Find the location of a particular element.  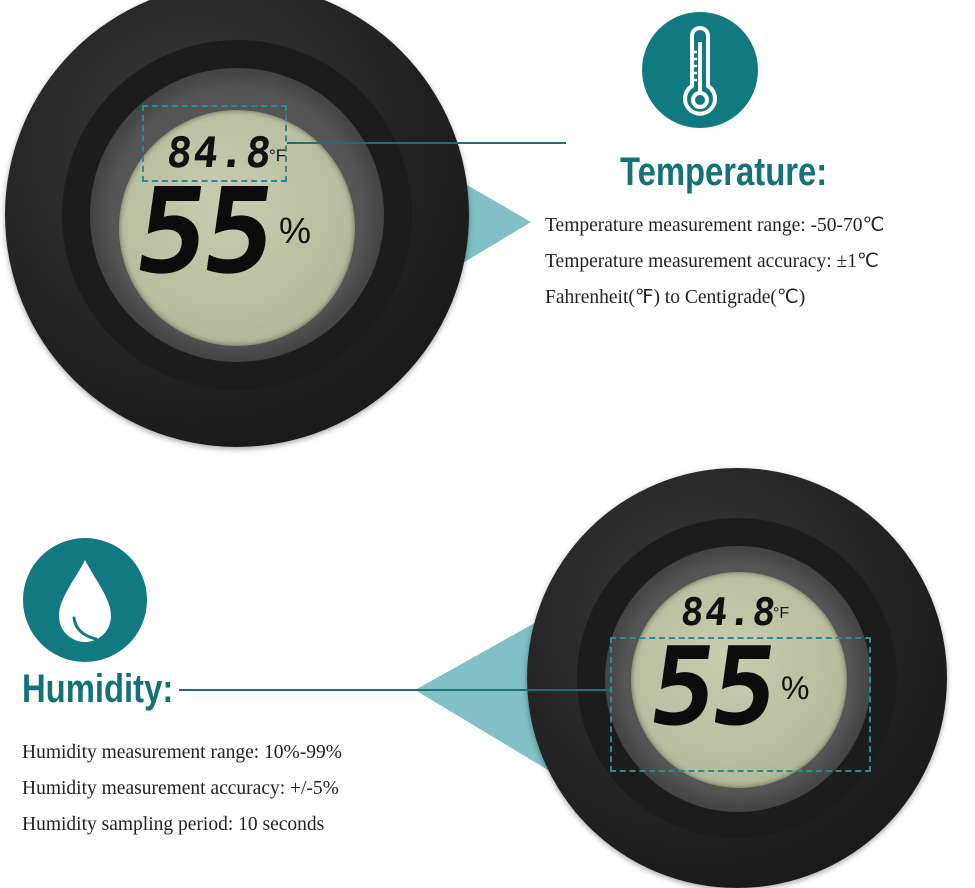

thermometer-icon is located at coordinates (700, 71).